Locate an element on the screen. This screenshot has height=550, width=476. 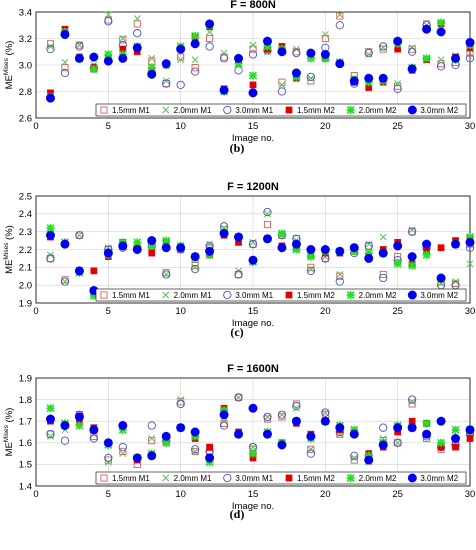
legend-box is located at coordinates (281, 110).